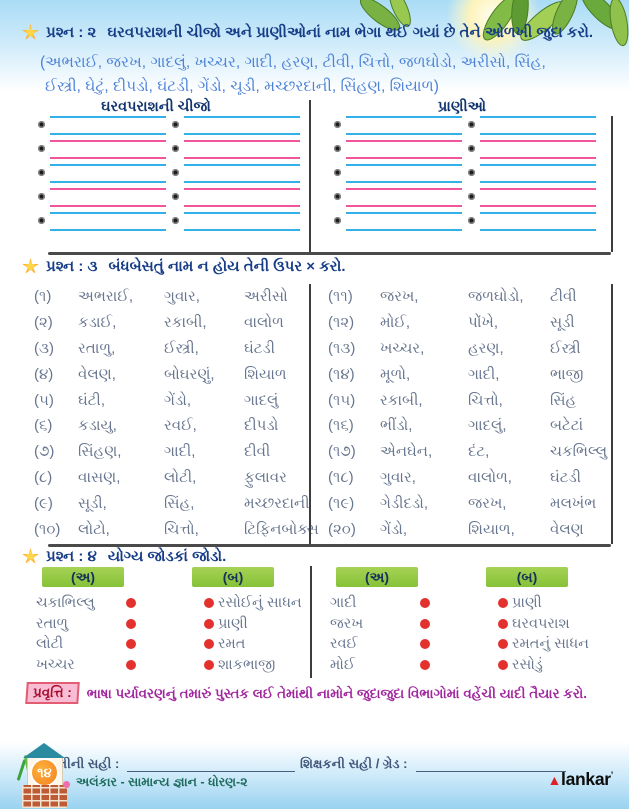 Image resolution: width=629 pixels, height=809 pixels. What do you see at coordinates (175, 624) in the screenshot?
I see `match-row: રતાળુ પ્રાણી` at bounding box center [175, 624].